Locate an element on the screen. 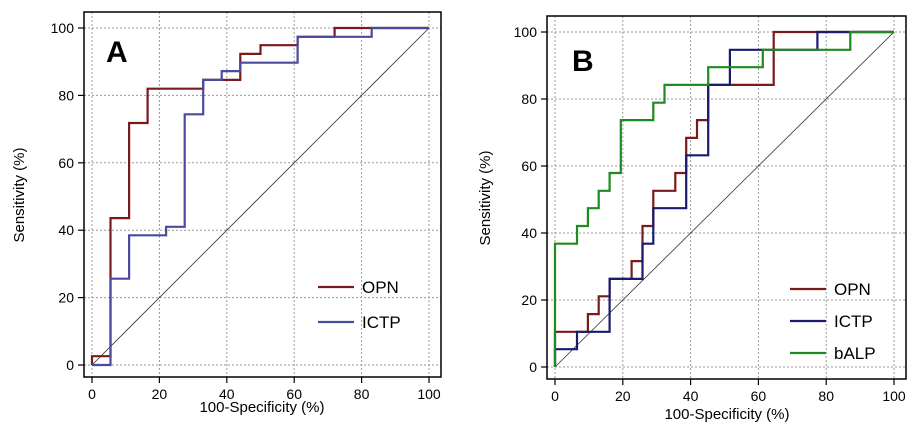  panel-label: A is located at coordinates (117, 52).